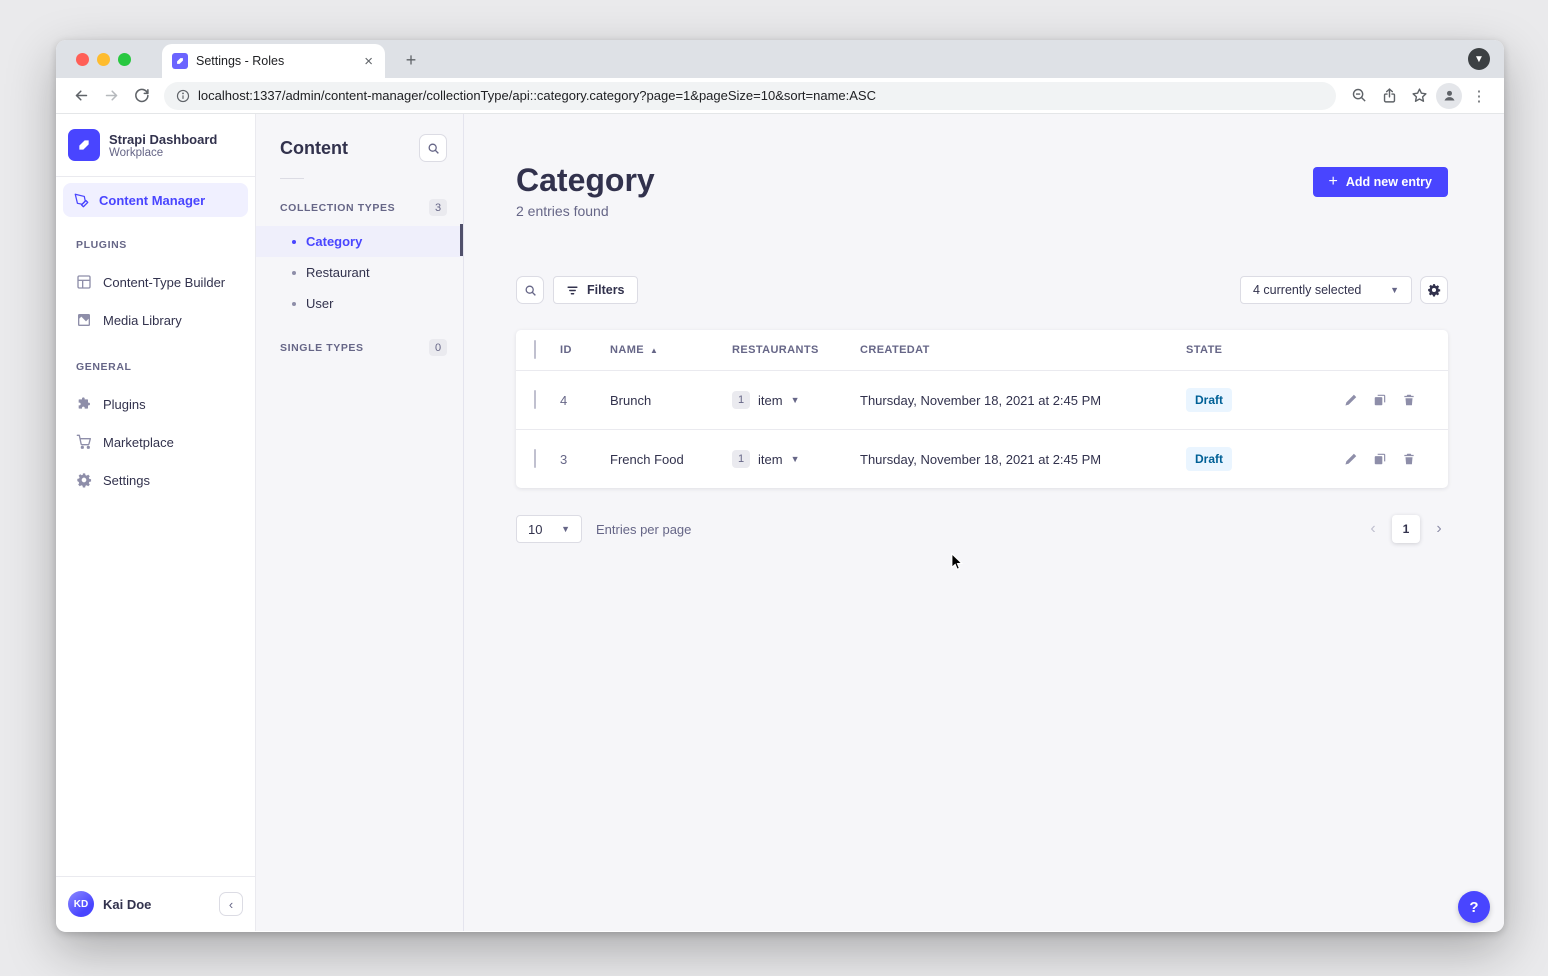  I want to click on columns-select: 4 currently selected ▼, so click(1326, 290).